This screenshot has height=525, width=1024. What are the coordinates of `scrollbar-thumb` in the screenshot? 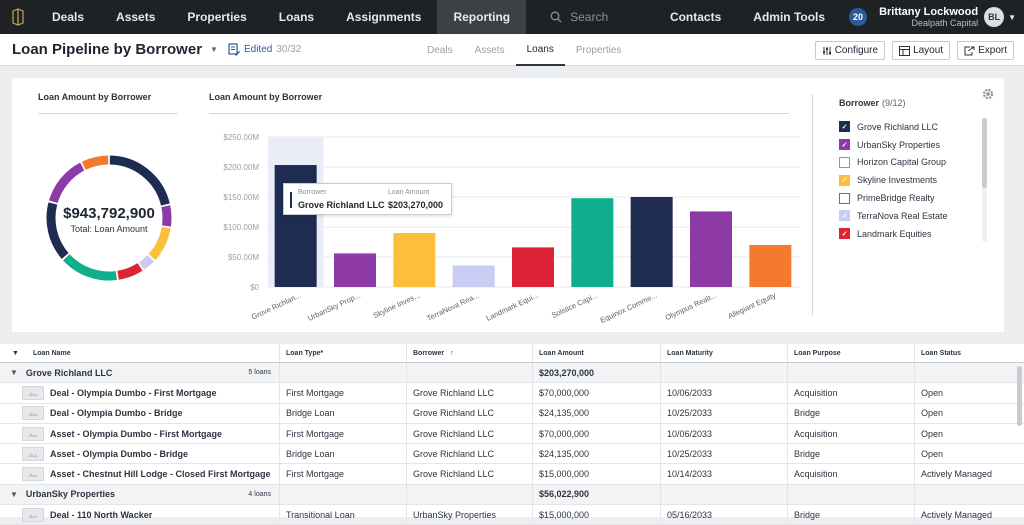 It's located at (984, 153).